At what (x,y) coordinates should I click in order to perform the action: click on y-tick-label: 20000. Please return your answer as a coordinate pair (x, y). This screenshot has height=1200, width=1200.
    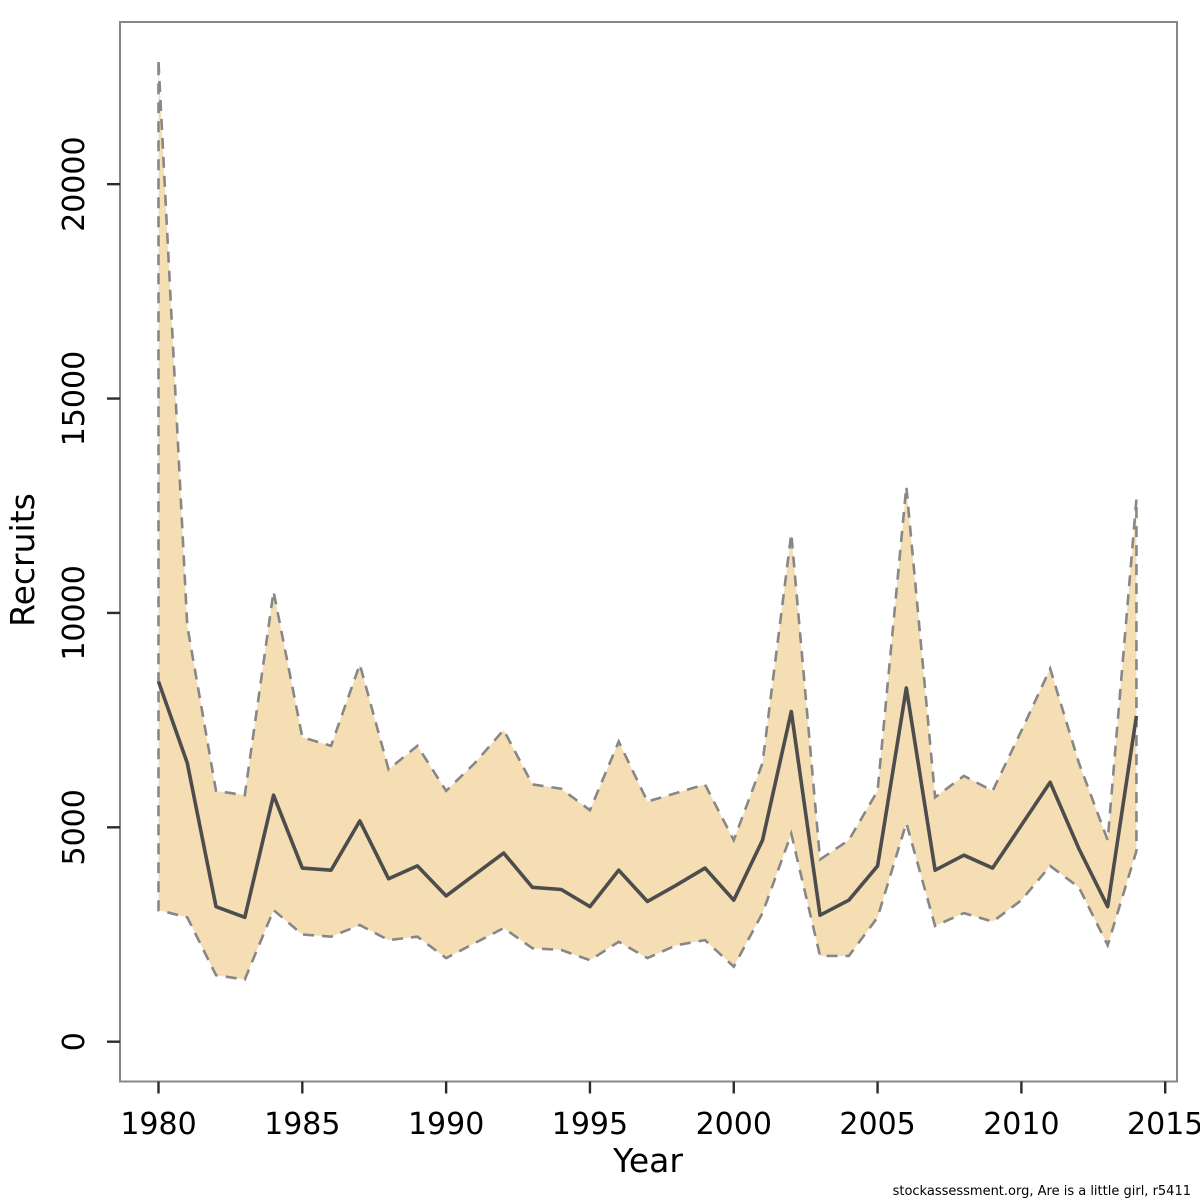
    Looking at the image, I should click on (74, 183).